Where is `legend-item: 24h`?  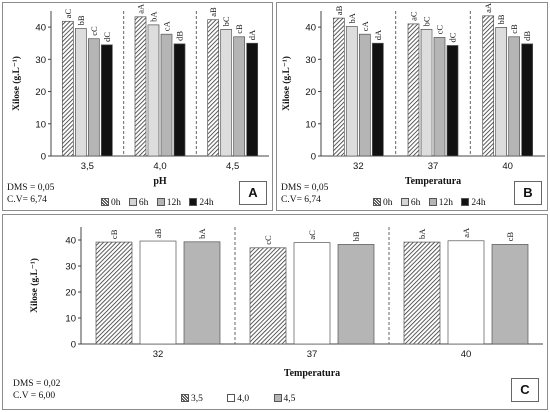 legend-item: 24h is located at coordinates (473, 203).